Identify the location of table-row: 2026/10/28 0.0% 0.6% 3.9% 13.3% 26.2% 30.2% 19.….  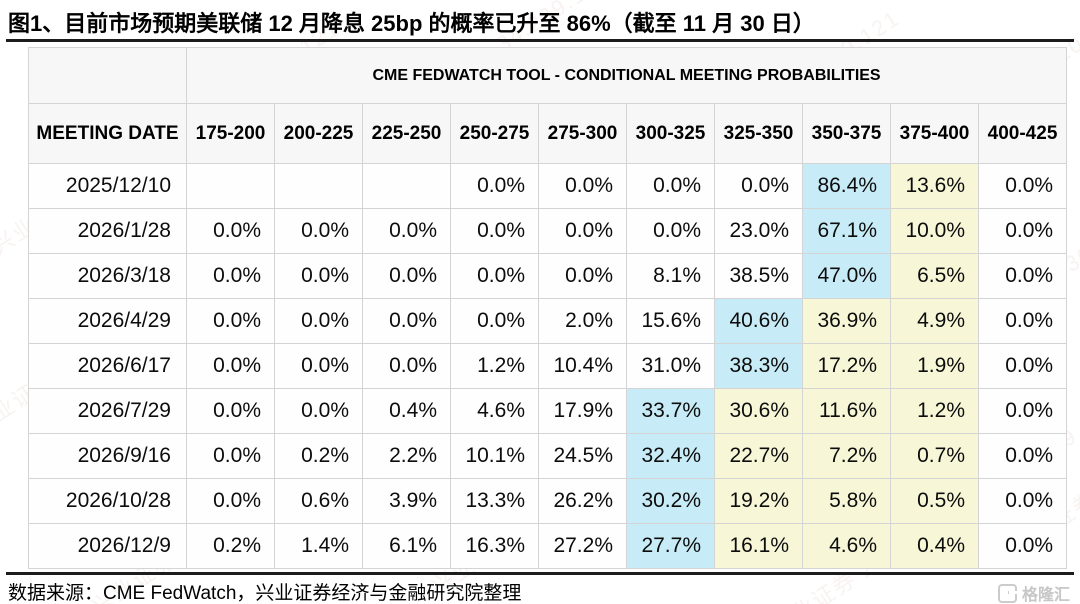
(548, 501).